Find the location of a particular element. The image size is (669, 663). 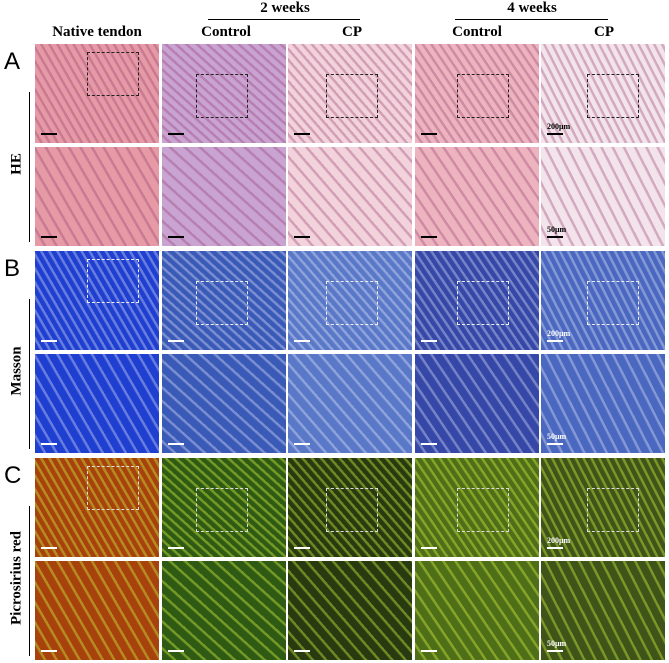

panel-letter: B is located at coordinates (12, 268).